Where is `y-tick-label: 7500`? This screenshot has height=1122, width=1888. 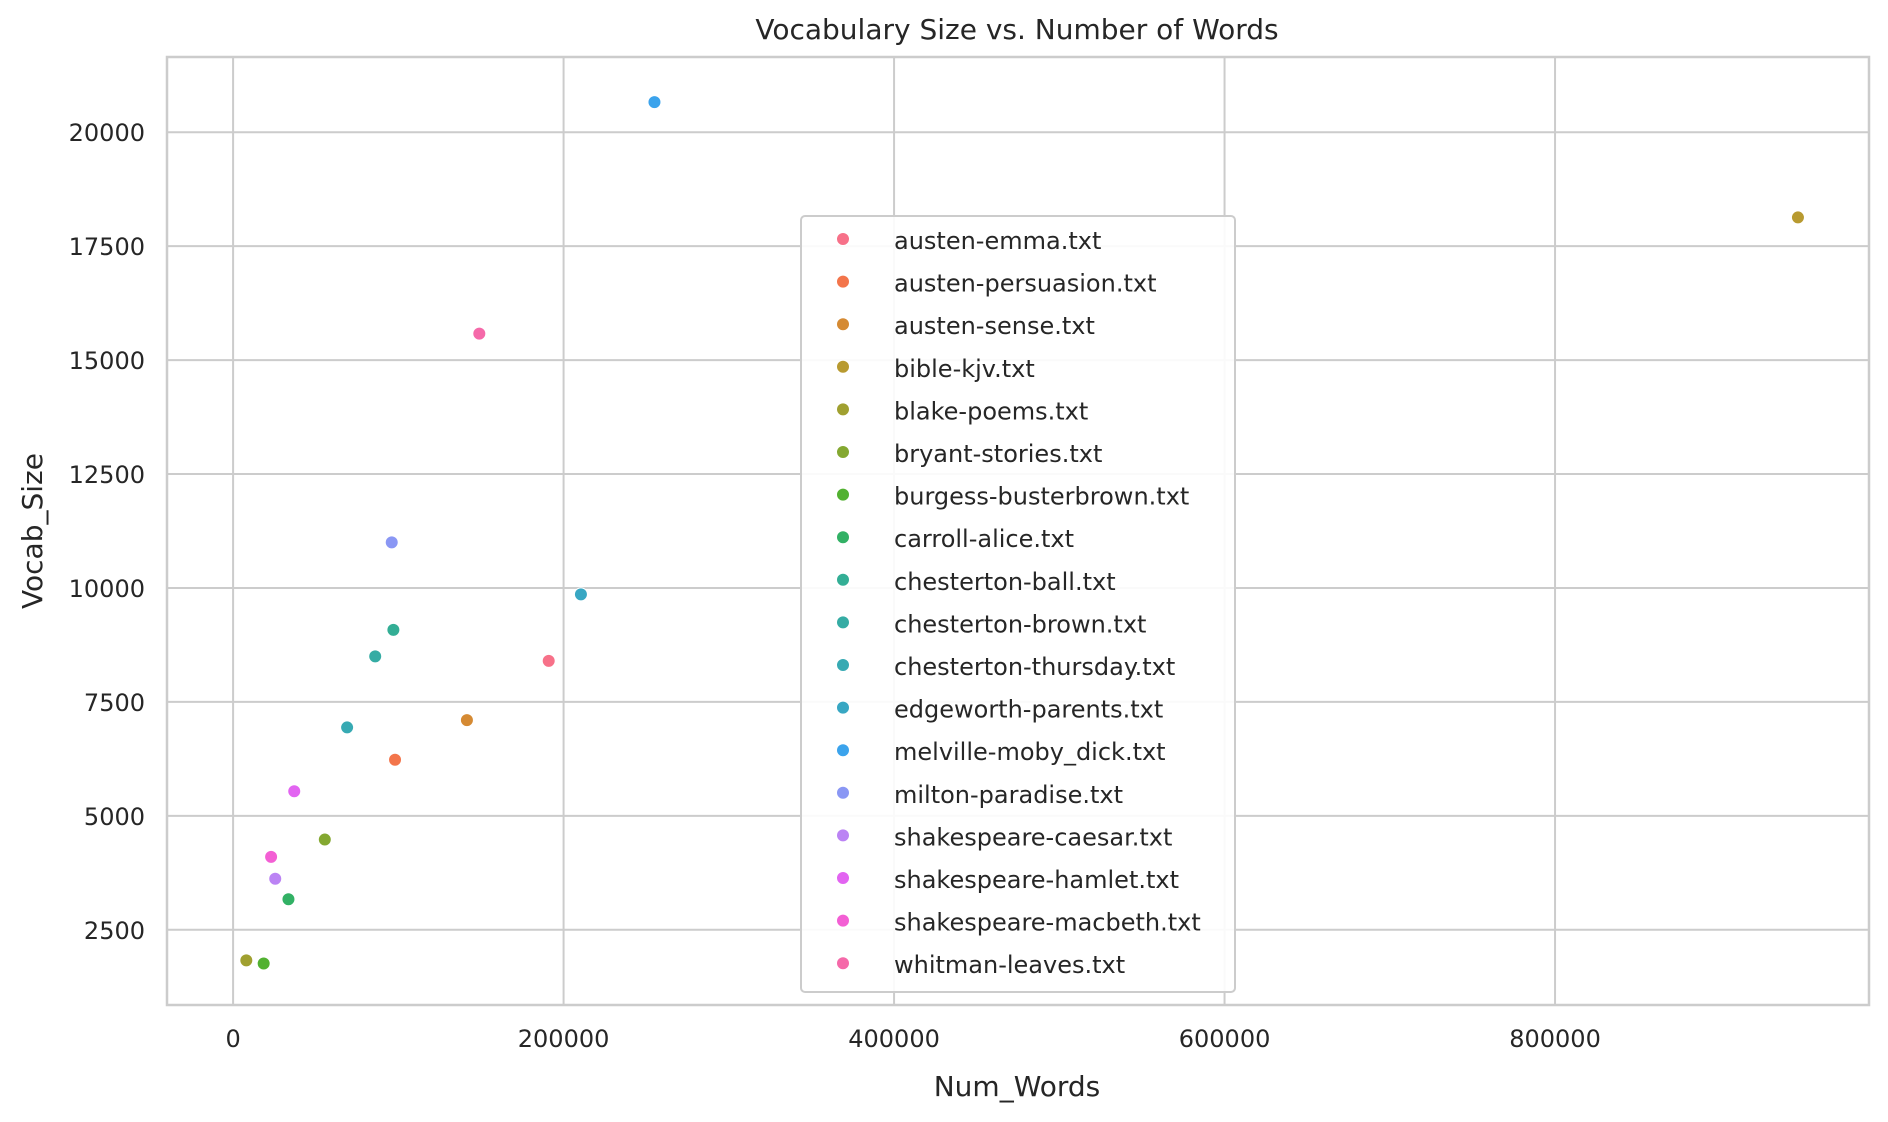
y-tick-label: 7500 is located at coordinates (114, 703).